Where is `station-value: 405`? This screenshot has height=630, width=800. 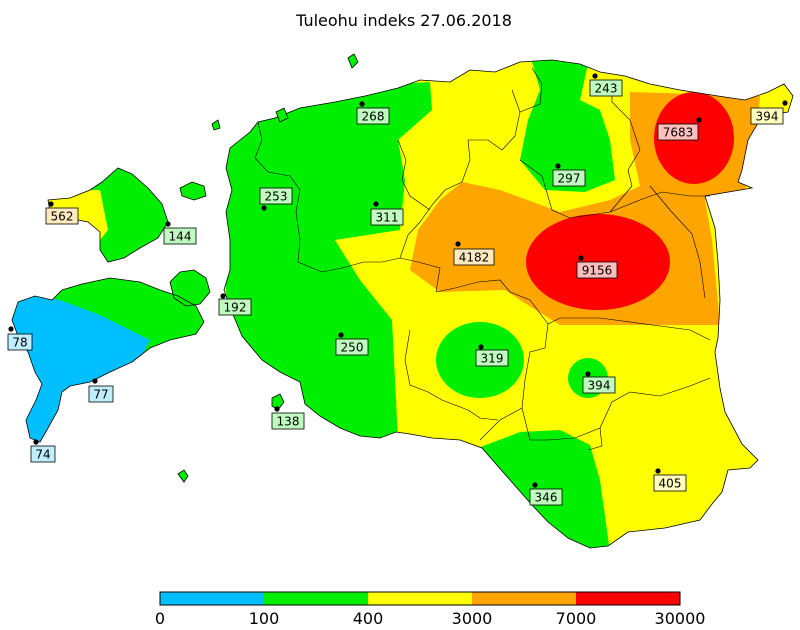
station-value: 405 is located at coordinates (670, 484).